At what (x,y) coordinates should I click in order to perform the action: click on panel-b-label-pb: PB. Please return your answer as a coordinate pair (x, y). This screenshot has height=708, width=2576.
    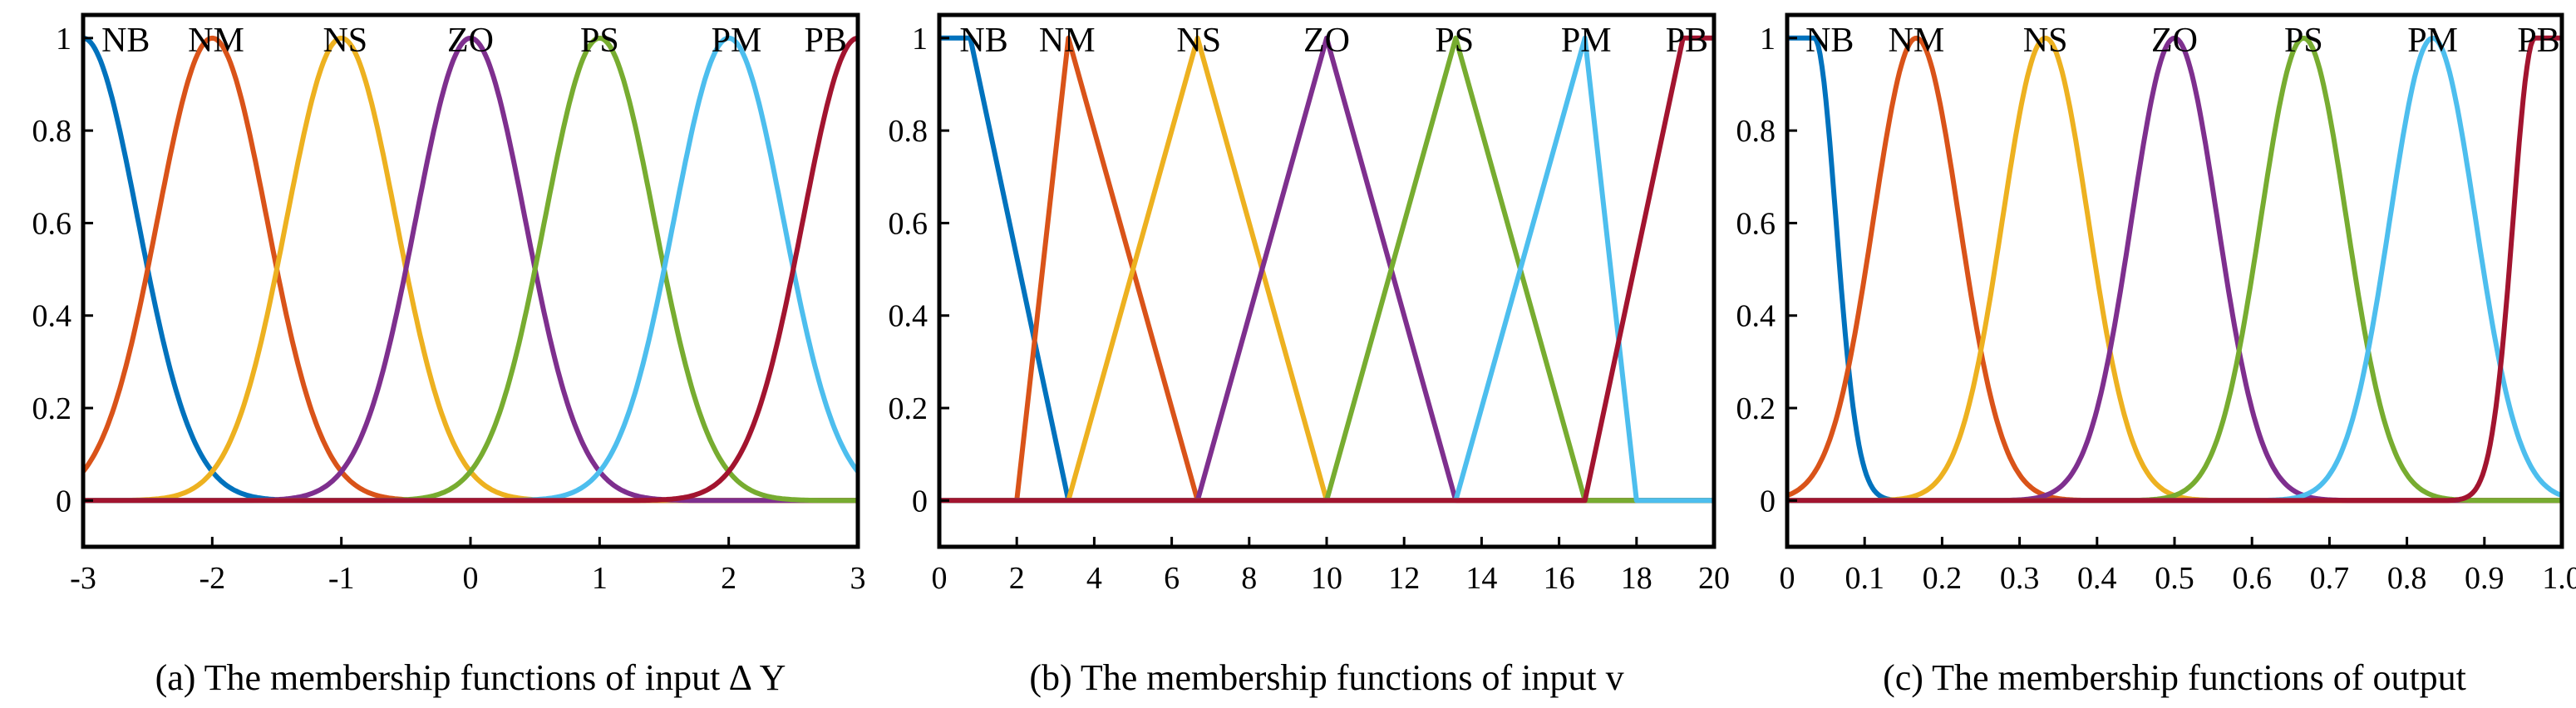
    Looking at the image, I should click on (1687, 41).